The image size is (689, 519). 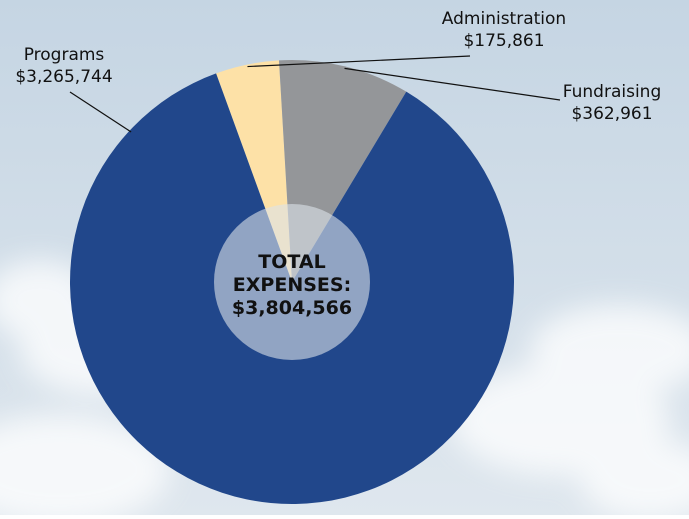 What do you see at coordinates (315, 94) in the screenshot?
I see `leader-lines` at bounding box center [315, 94].